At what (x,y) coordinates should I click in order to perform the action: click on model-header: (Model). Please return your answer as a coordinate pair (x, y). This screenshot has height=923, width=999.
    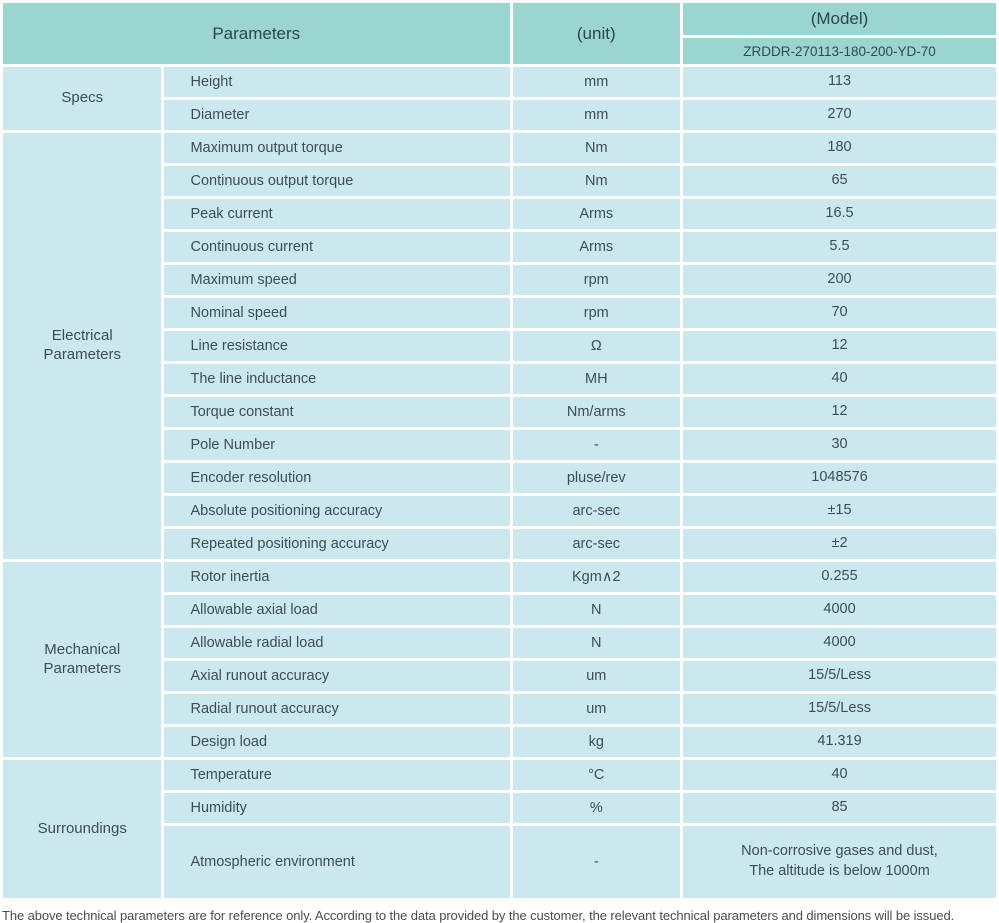
    Looking at the image, I should click on (839, 19).